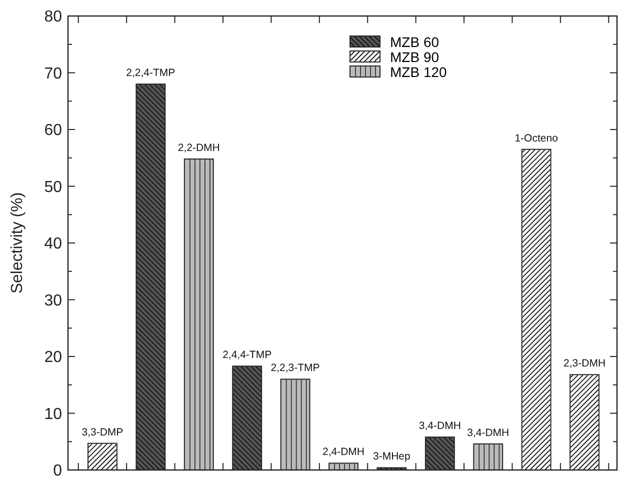 The height and width of the screenshot is (485, 635). Describe the element at coordinates (295, 368) in the screenshot. I see `annotation: 2,2,3-TMP` at that location.